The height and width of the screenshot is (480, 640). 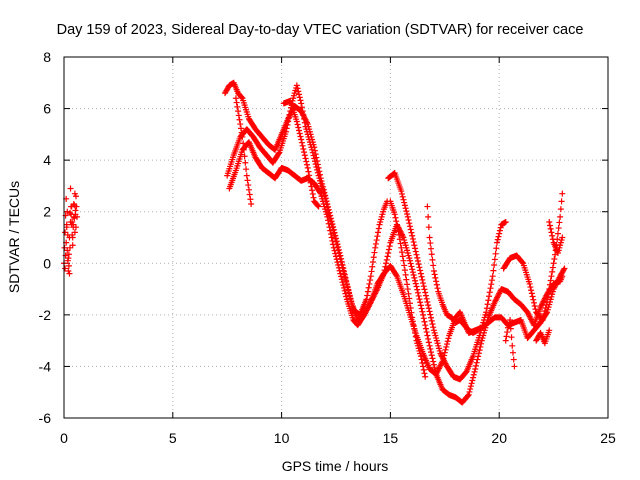 I want to click on x-tick-label: 5, so click(x=173, y=438).